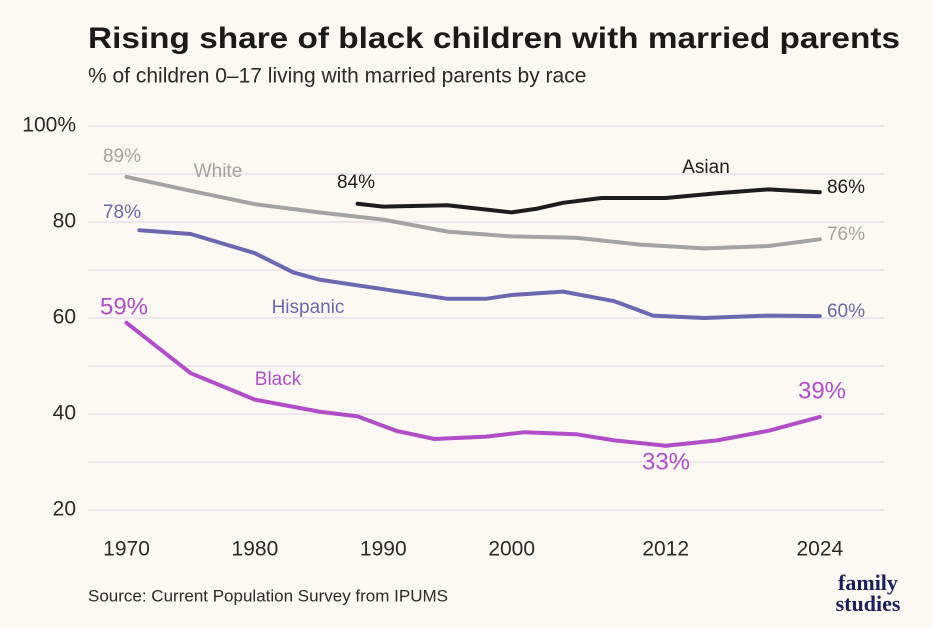 The height and width of the screenshot is (628, 933). I want to click on logo: studies, so click(868, 603).